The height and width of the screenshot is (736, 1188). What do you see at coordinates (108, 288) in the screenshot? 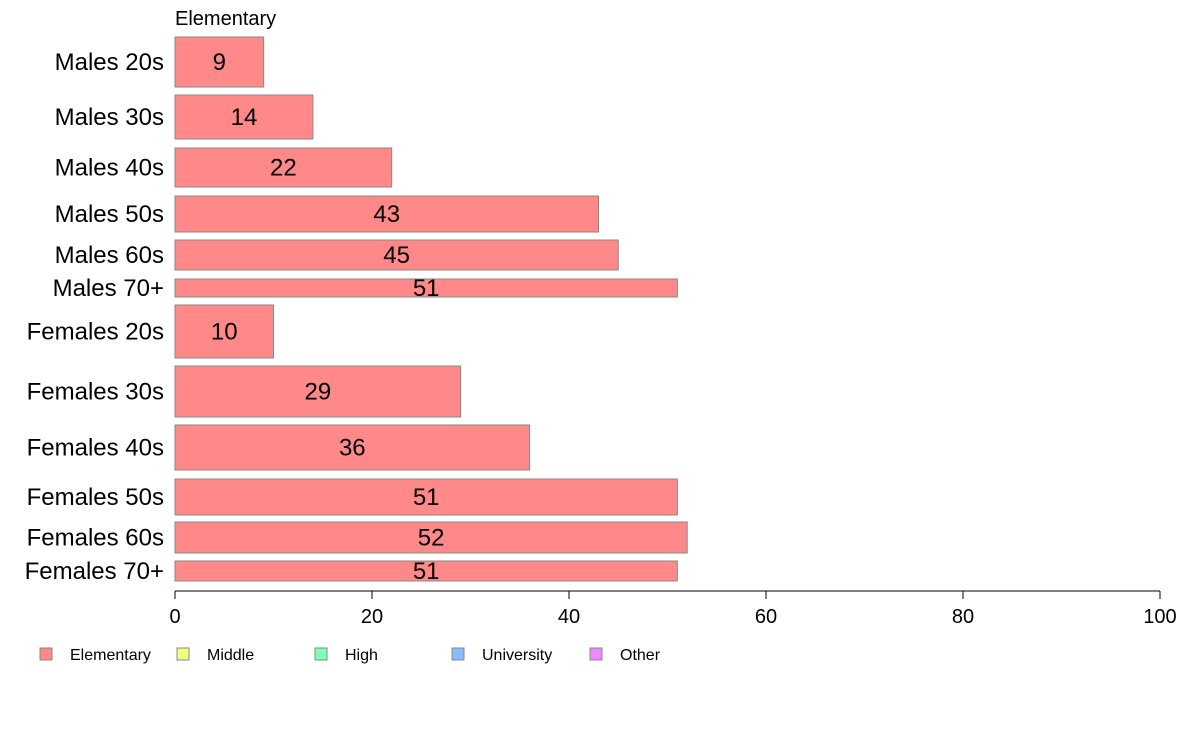
I see `category-label: Males 70+` at bounding box center [108, 288].